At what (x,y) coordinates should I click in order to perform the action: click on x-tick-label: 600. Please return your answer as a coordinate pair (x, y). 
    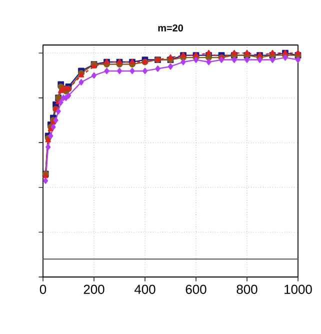
    Looking at the image, I should click on (196, 289).